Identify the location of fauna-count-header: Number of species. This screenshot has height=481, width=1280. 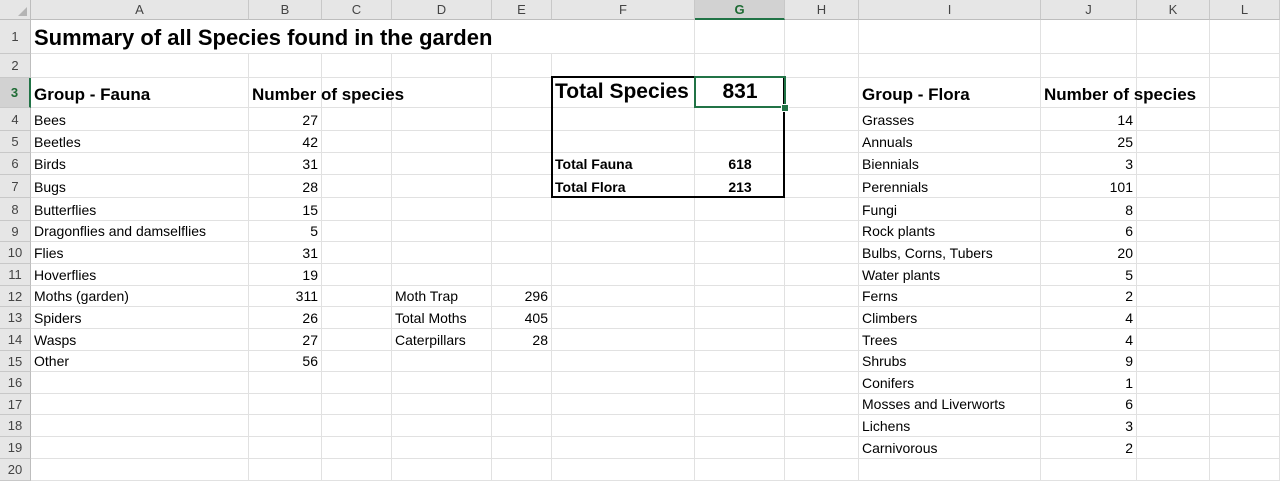
(328, 94).